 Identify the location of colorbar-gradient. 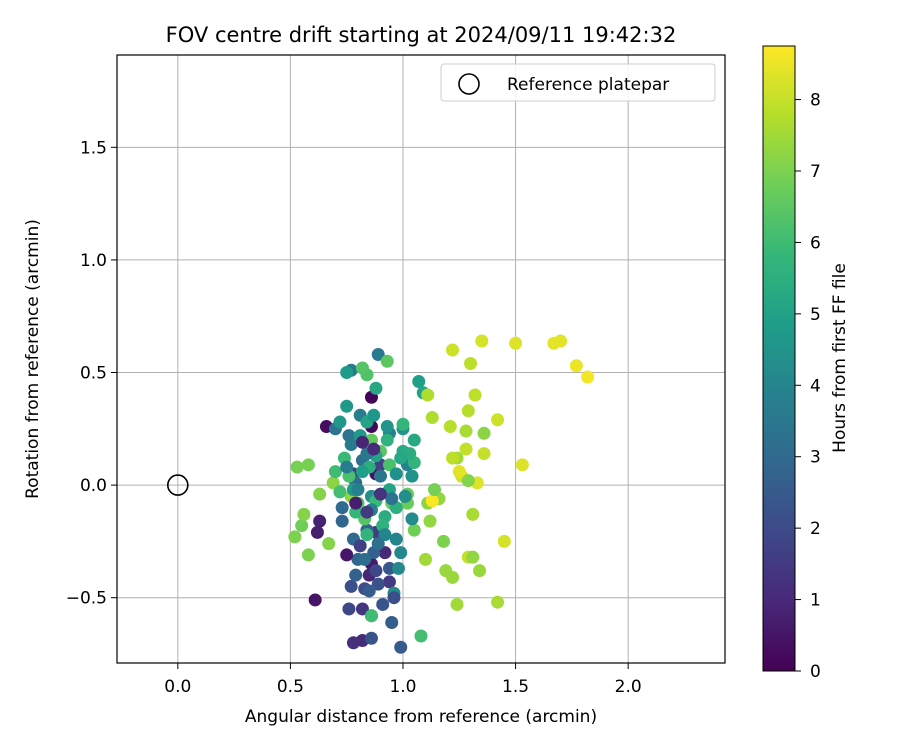
(779, 358).